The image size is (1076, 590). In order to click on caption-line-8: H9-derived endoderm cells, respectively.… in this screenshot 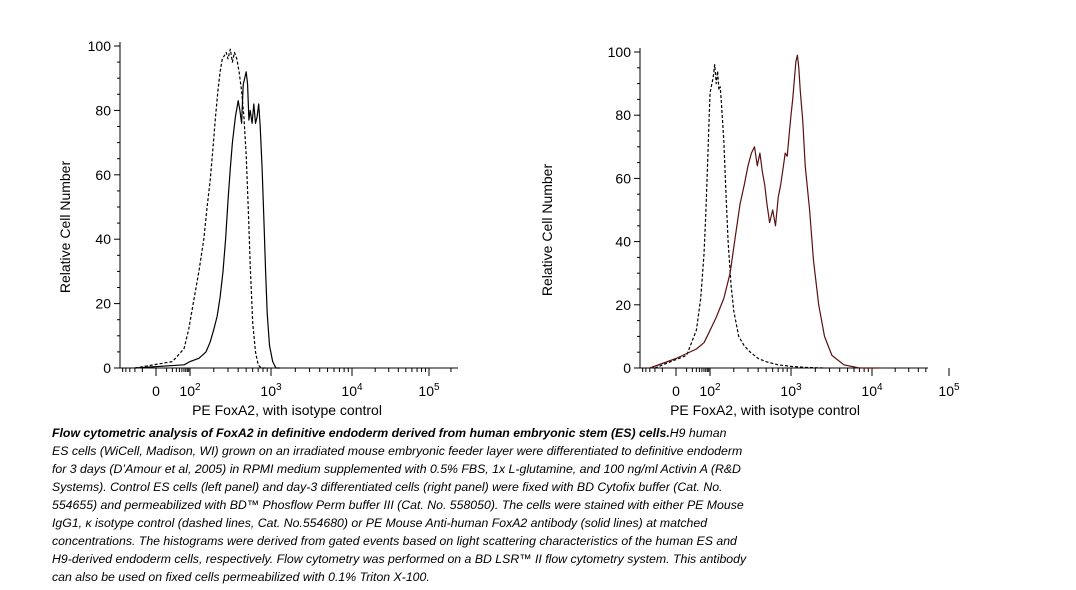, I will do `click(399, 559)`.